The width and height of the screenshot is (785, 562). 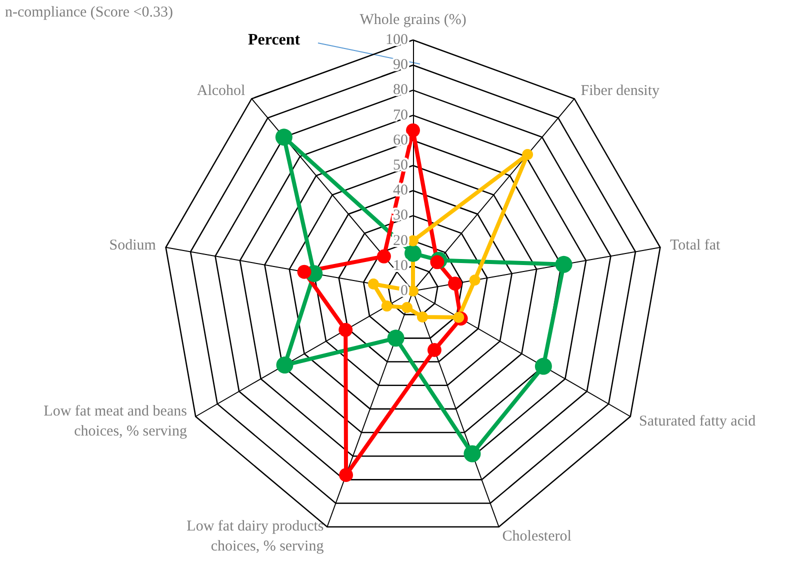 What do you see at coordinates (116, 422) in the screenshot?
I see `spoke-label: Low fat meat and beans choices, % serving` at bounding box center [116, 422].